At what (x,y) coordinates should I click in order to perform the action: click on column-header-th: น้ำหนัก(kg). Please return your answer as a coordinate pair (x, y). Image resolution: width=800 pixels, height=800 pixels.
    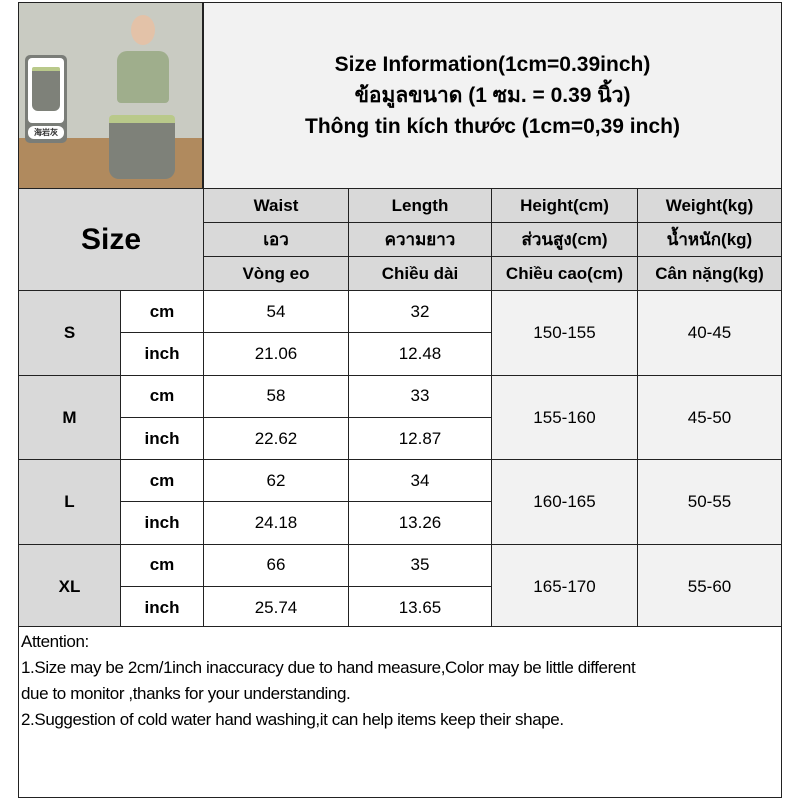
    Looking at the image, I should click on (709, 239).